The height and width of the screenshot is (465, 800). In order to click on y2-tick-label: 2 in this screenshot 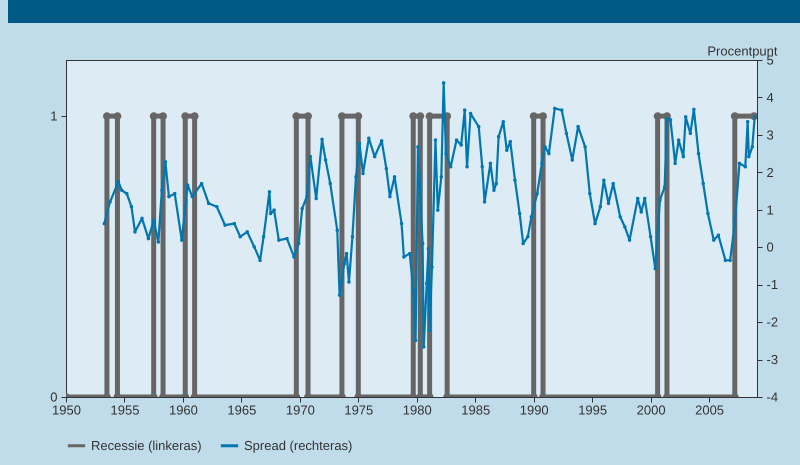, I will do `click(770, 172)`.